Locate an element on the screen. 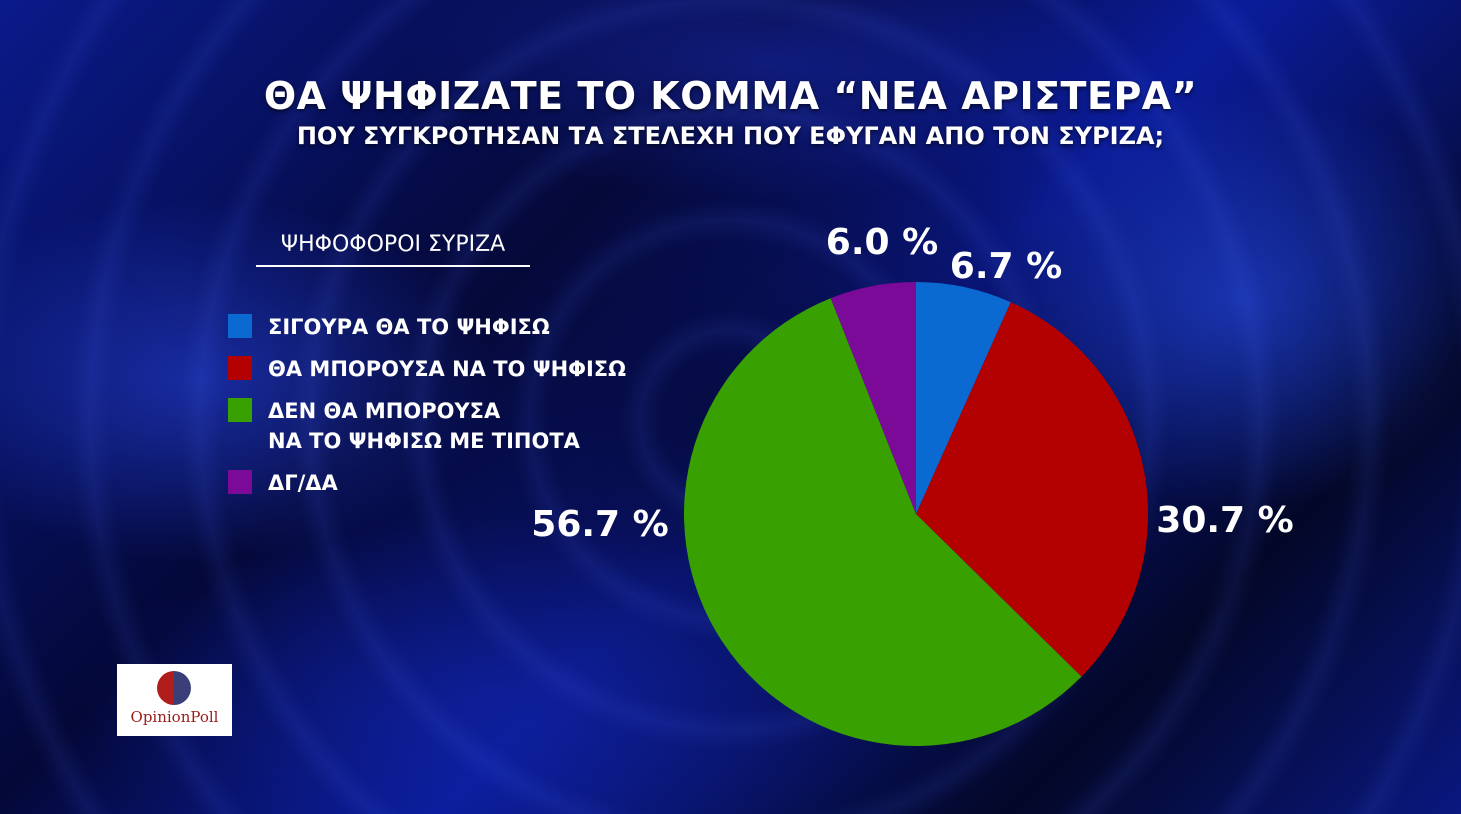 The height and width of the screenshot is (814, 1461). slice-value-label: 6.7 % is located at coordinates (1006, 266).